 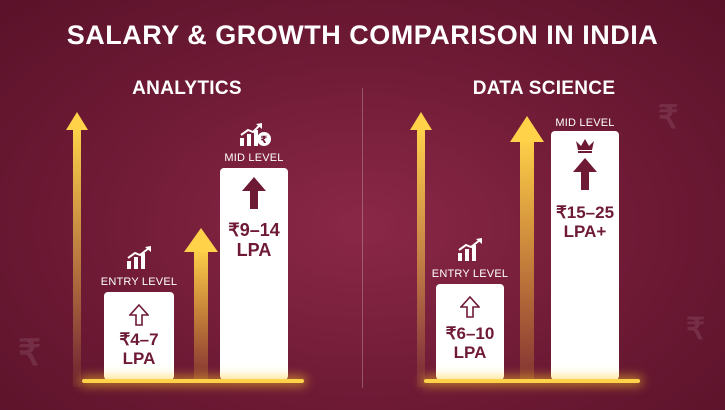 What do you see at coordinates (362, 35) in the screenshot?
I see `page-title: SALARY & GROWTH COMPARISON IN INDIA` at bounding box center [362, 35].